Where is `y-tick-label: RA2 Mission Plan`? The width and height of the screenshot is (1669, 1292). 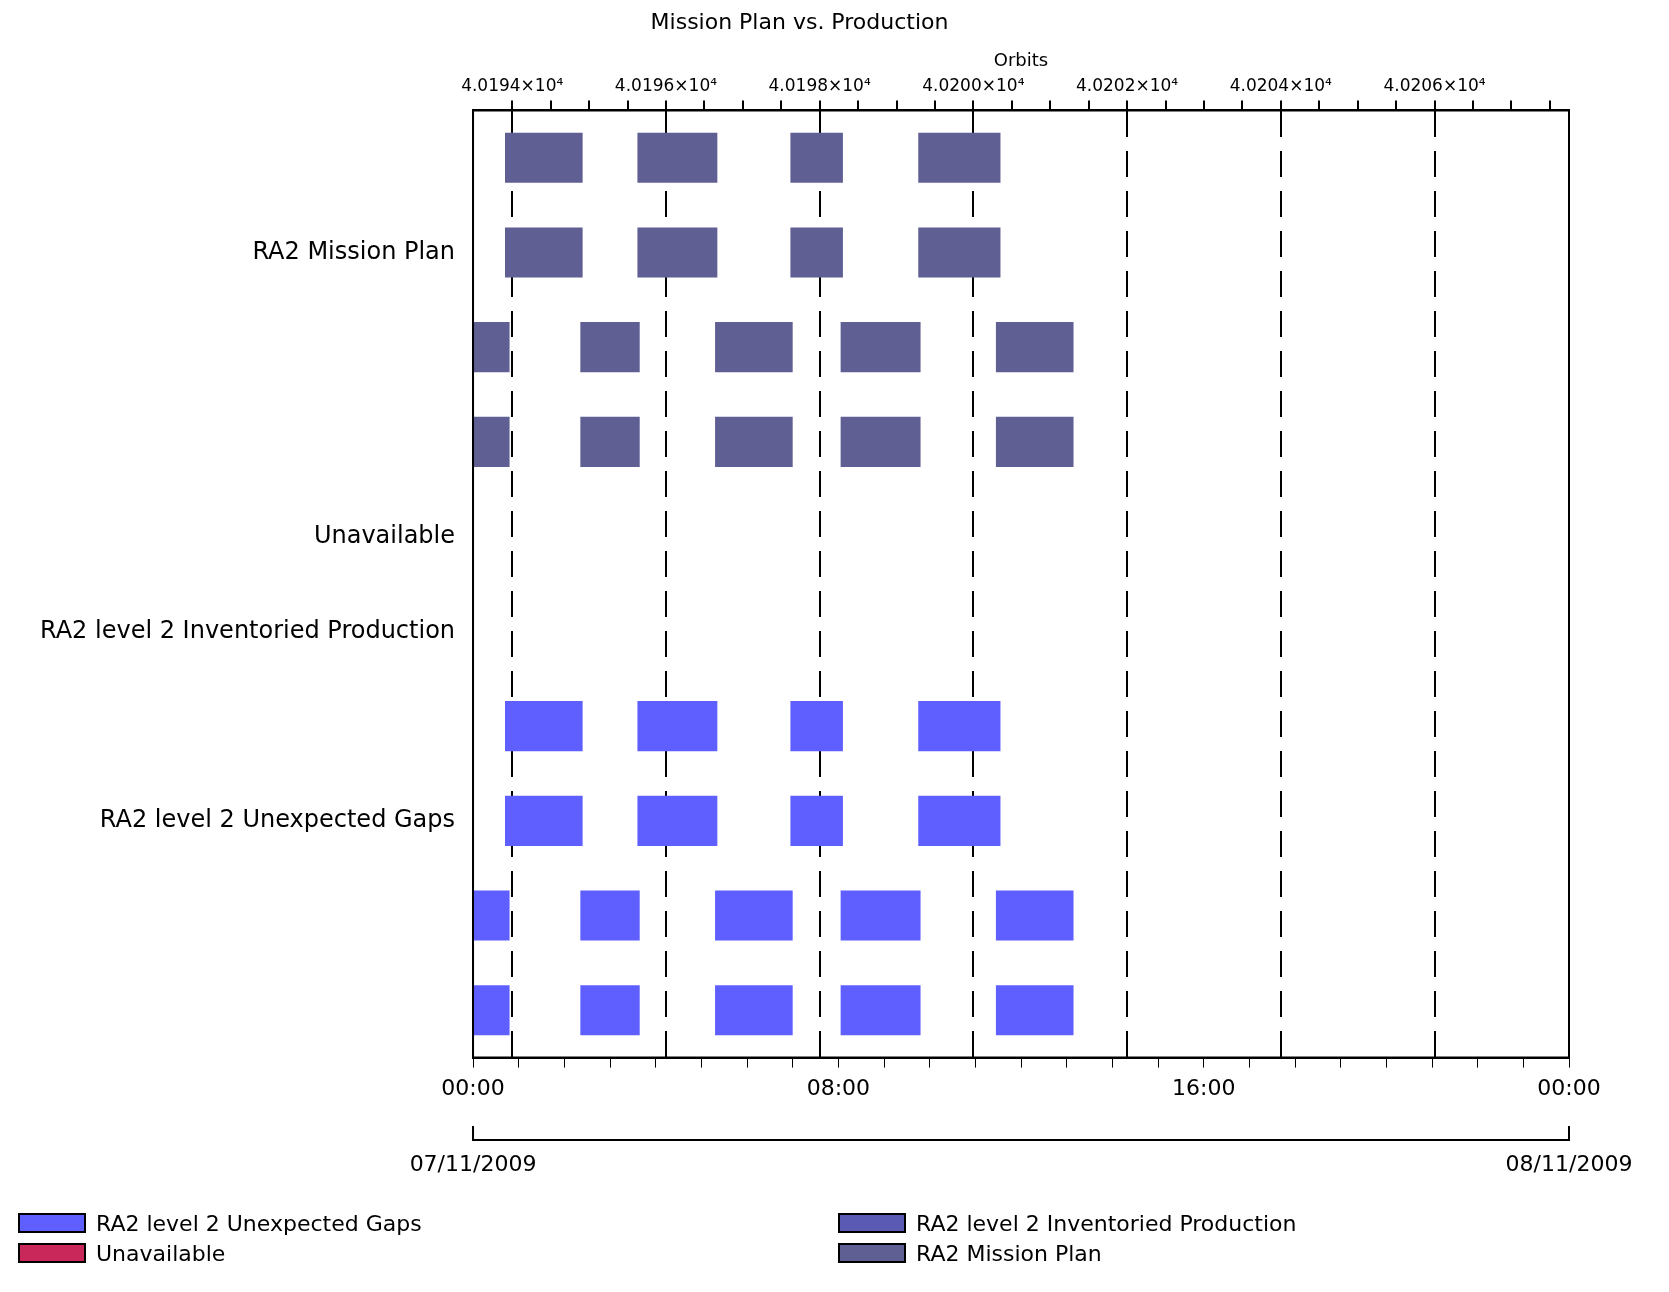 y-tick-label: RA2 Mission Plan is located at coordinates (354, 250).